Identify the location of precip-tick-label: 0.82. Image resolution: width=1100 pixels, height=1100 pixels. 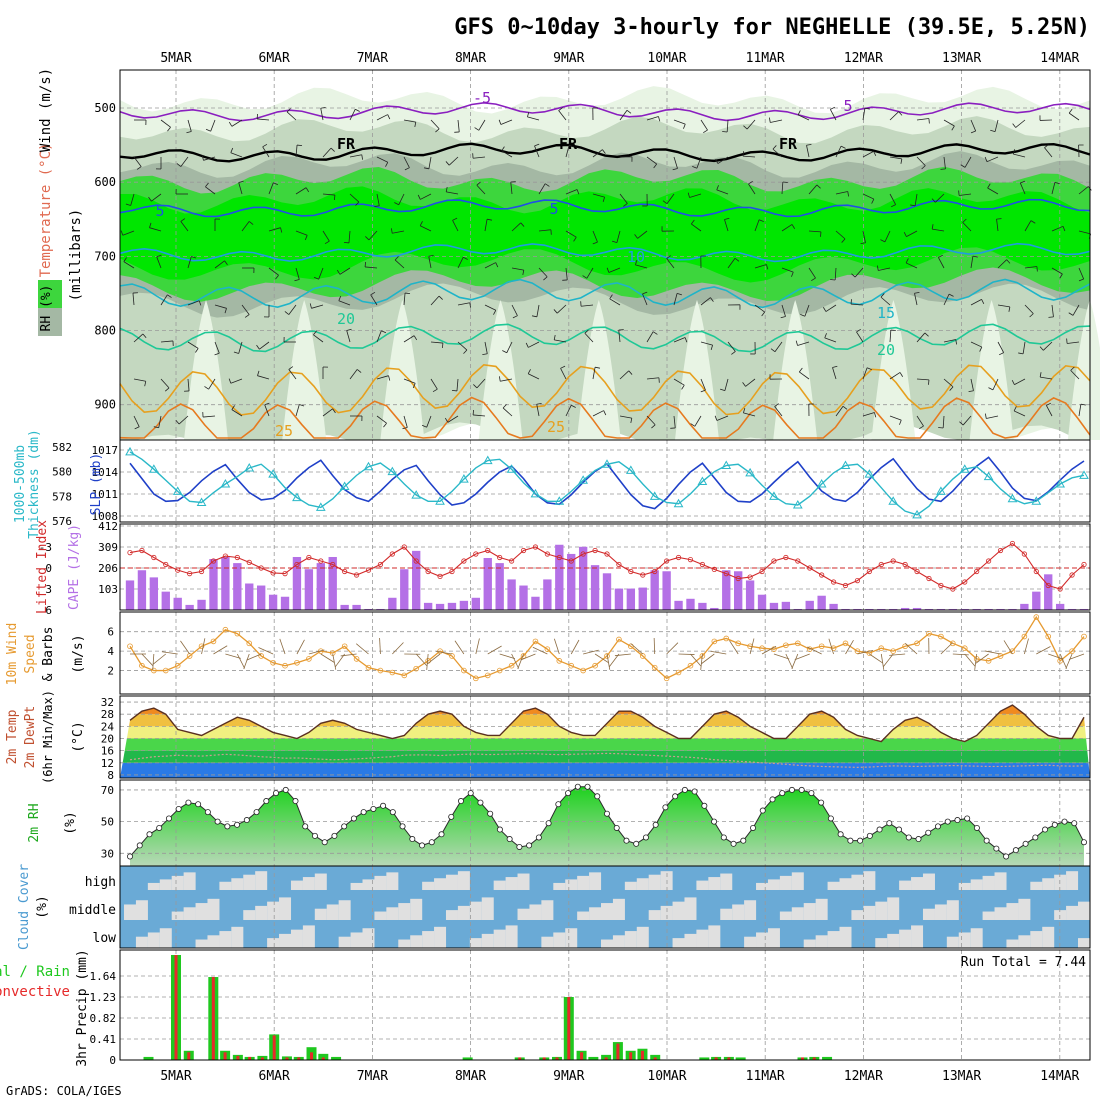
(103, 1018).